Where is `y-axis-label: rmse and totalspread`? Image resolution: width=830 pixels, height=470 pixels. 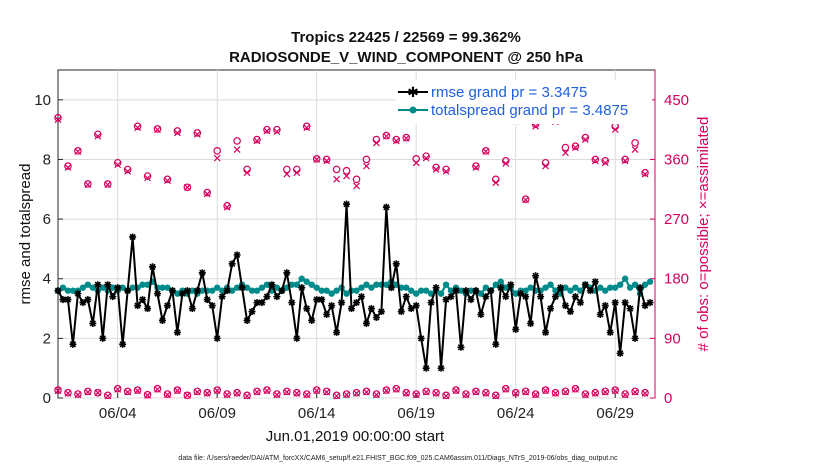 y-axis-label: rmse and totalspread is located at coordinates (25, 234).